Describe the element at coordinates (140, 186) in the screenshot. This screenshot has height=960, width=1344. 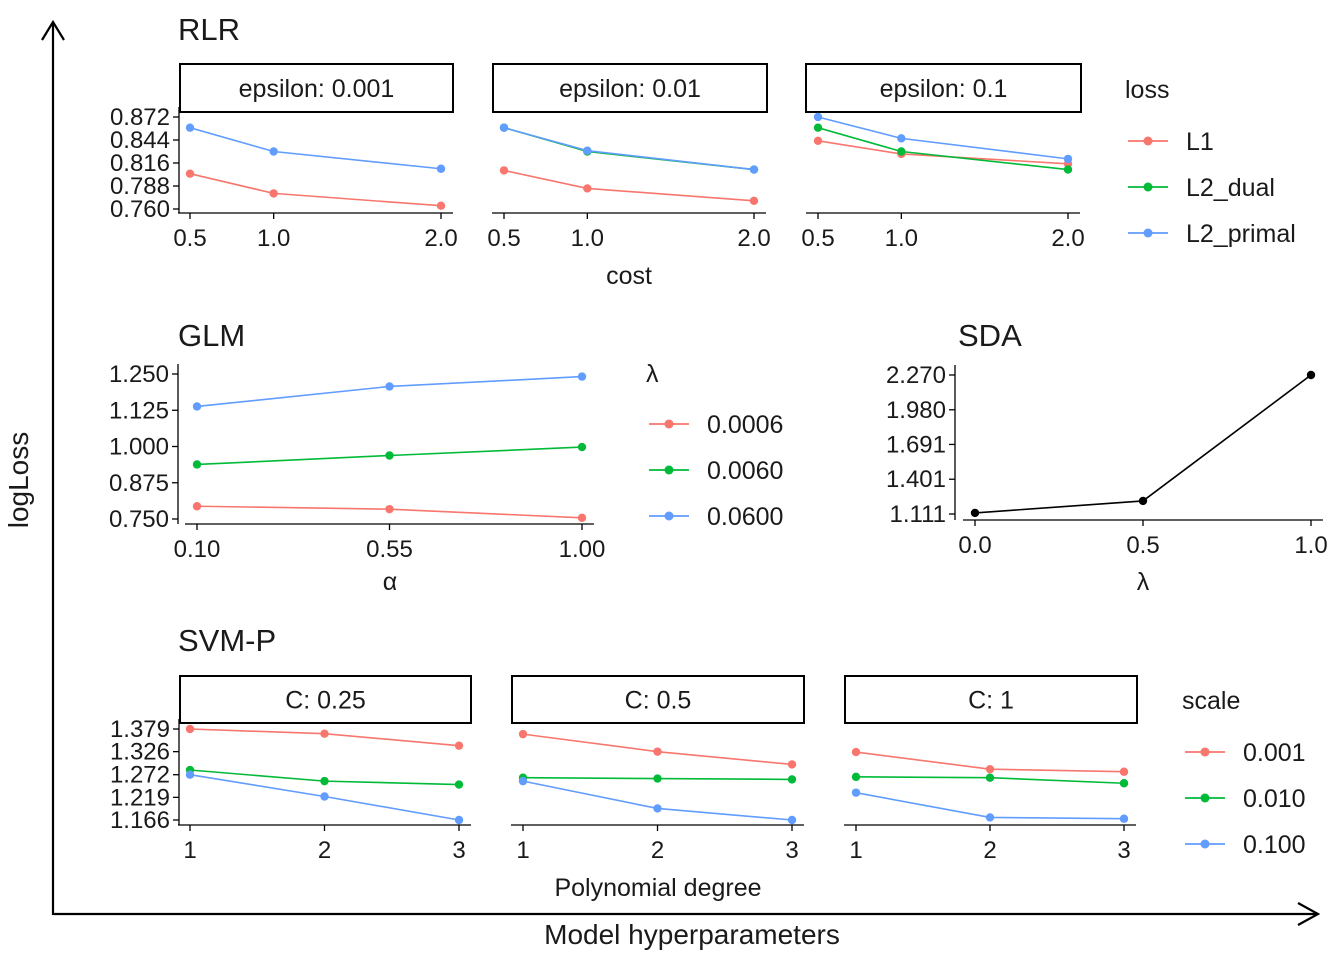
I see `rlr-facet-1-y-tick-label: 0.788` at that location.